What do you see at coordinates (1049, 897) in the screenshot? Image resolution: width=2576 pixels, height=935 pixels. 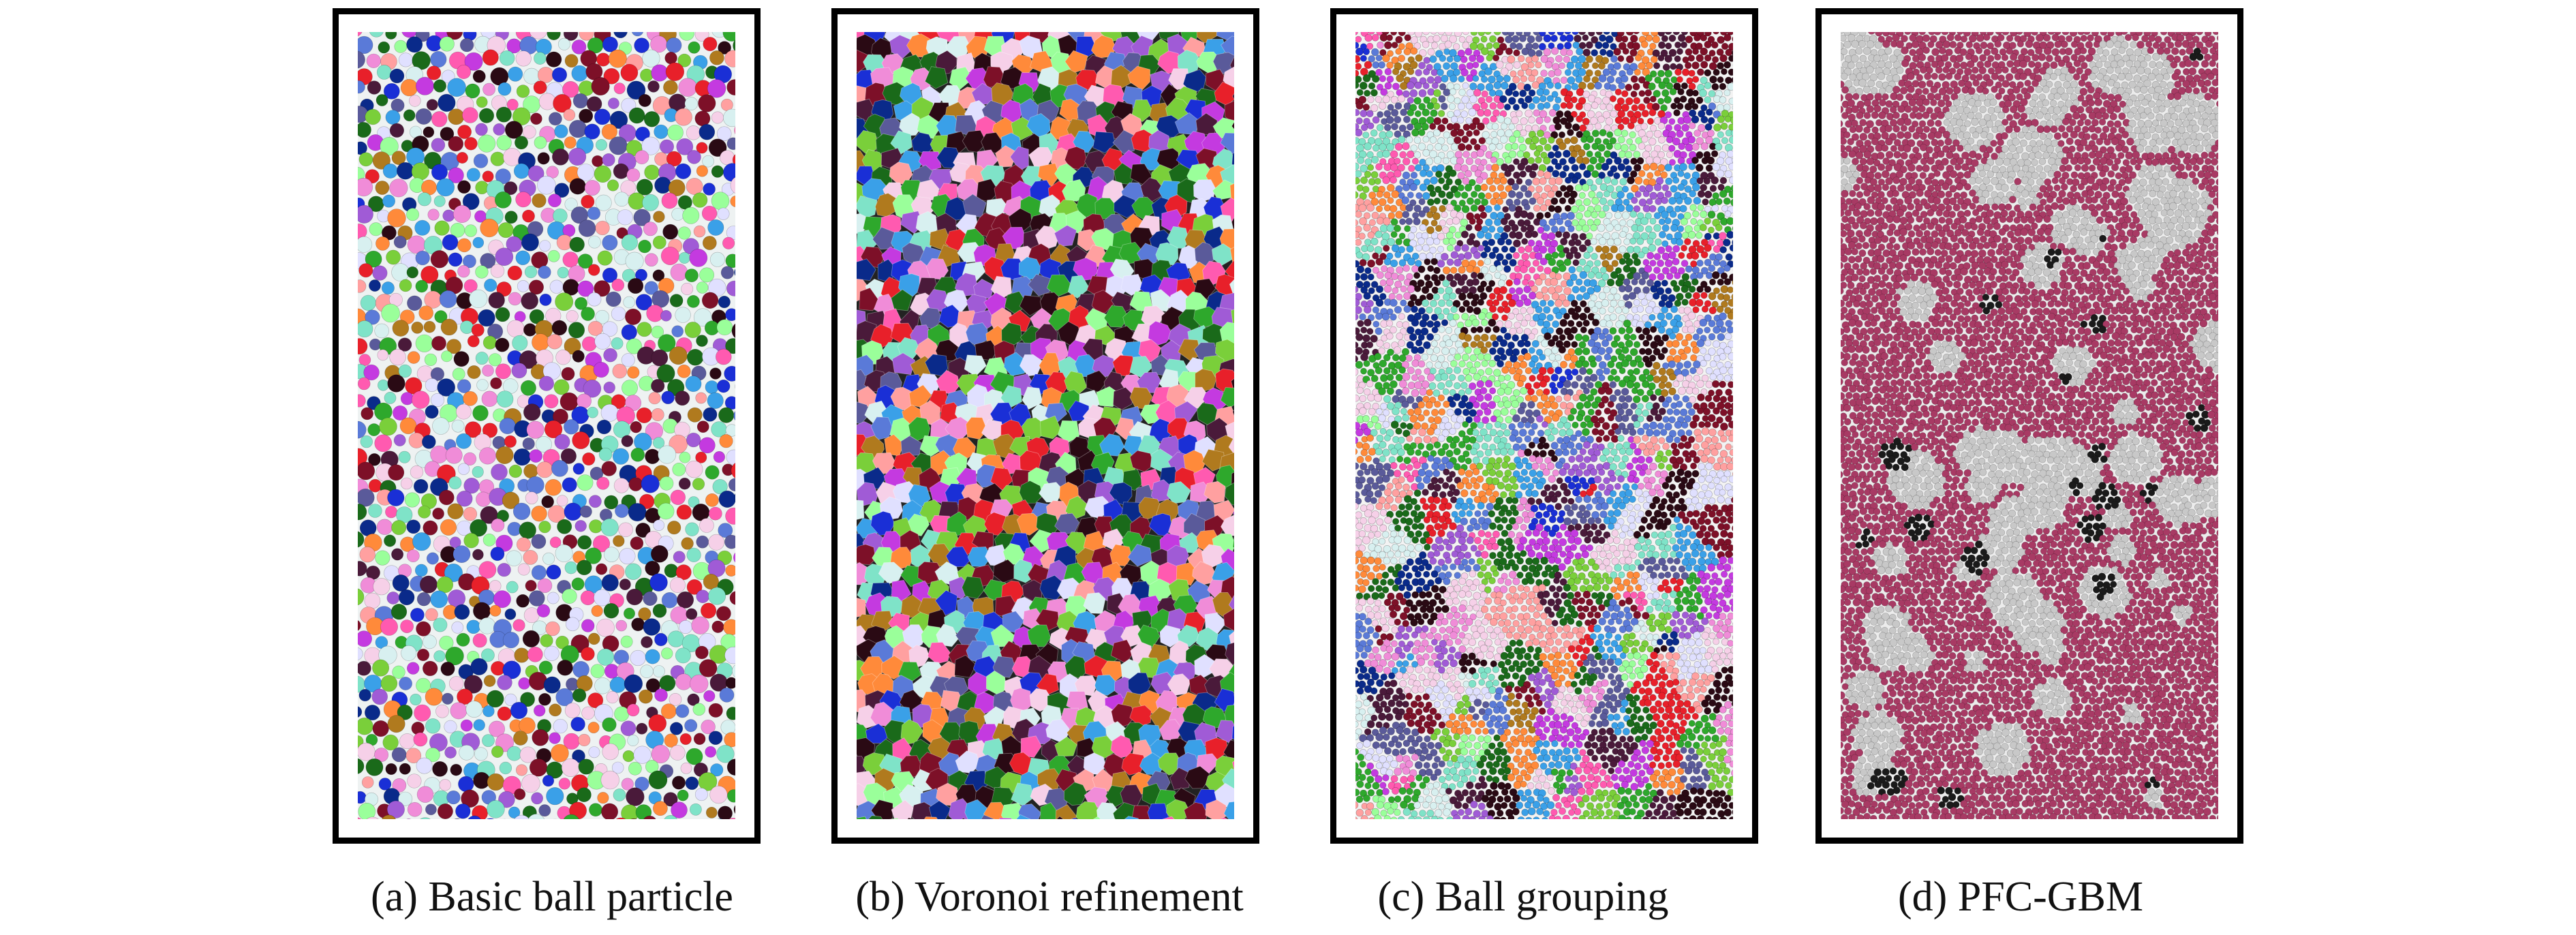 I see `caption-b: (b) Voronoi refinement` at bounding box center [1049, 897].